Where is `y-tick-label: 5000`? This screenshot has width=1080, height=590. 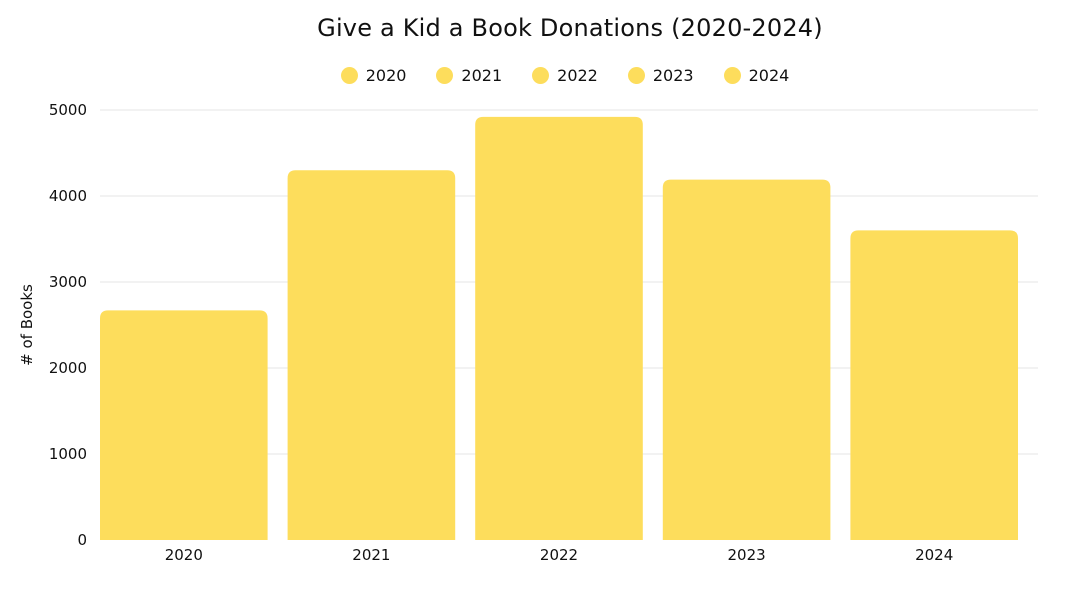
y-tick-label: 5000 is located at coordinates (68, 110).